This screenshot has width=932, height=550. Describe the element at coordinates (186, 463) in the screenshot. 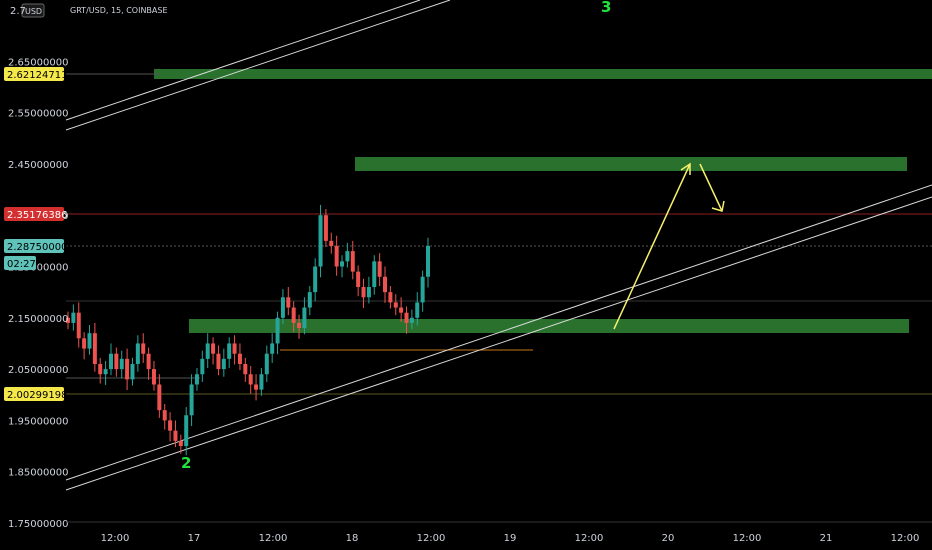

I see `wave-label-2: 2` at that location.